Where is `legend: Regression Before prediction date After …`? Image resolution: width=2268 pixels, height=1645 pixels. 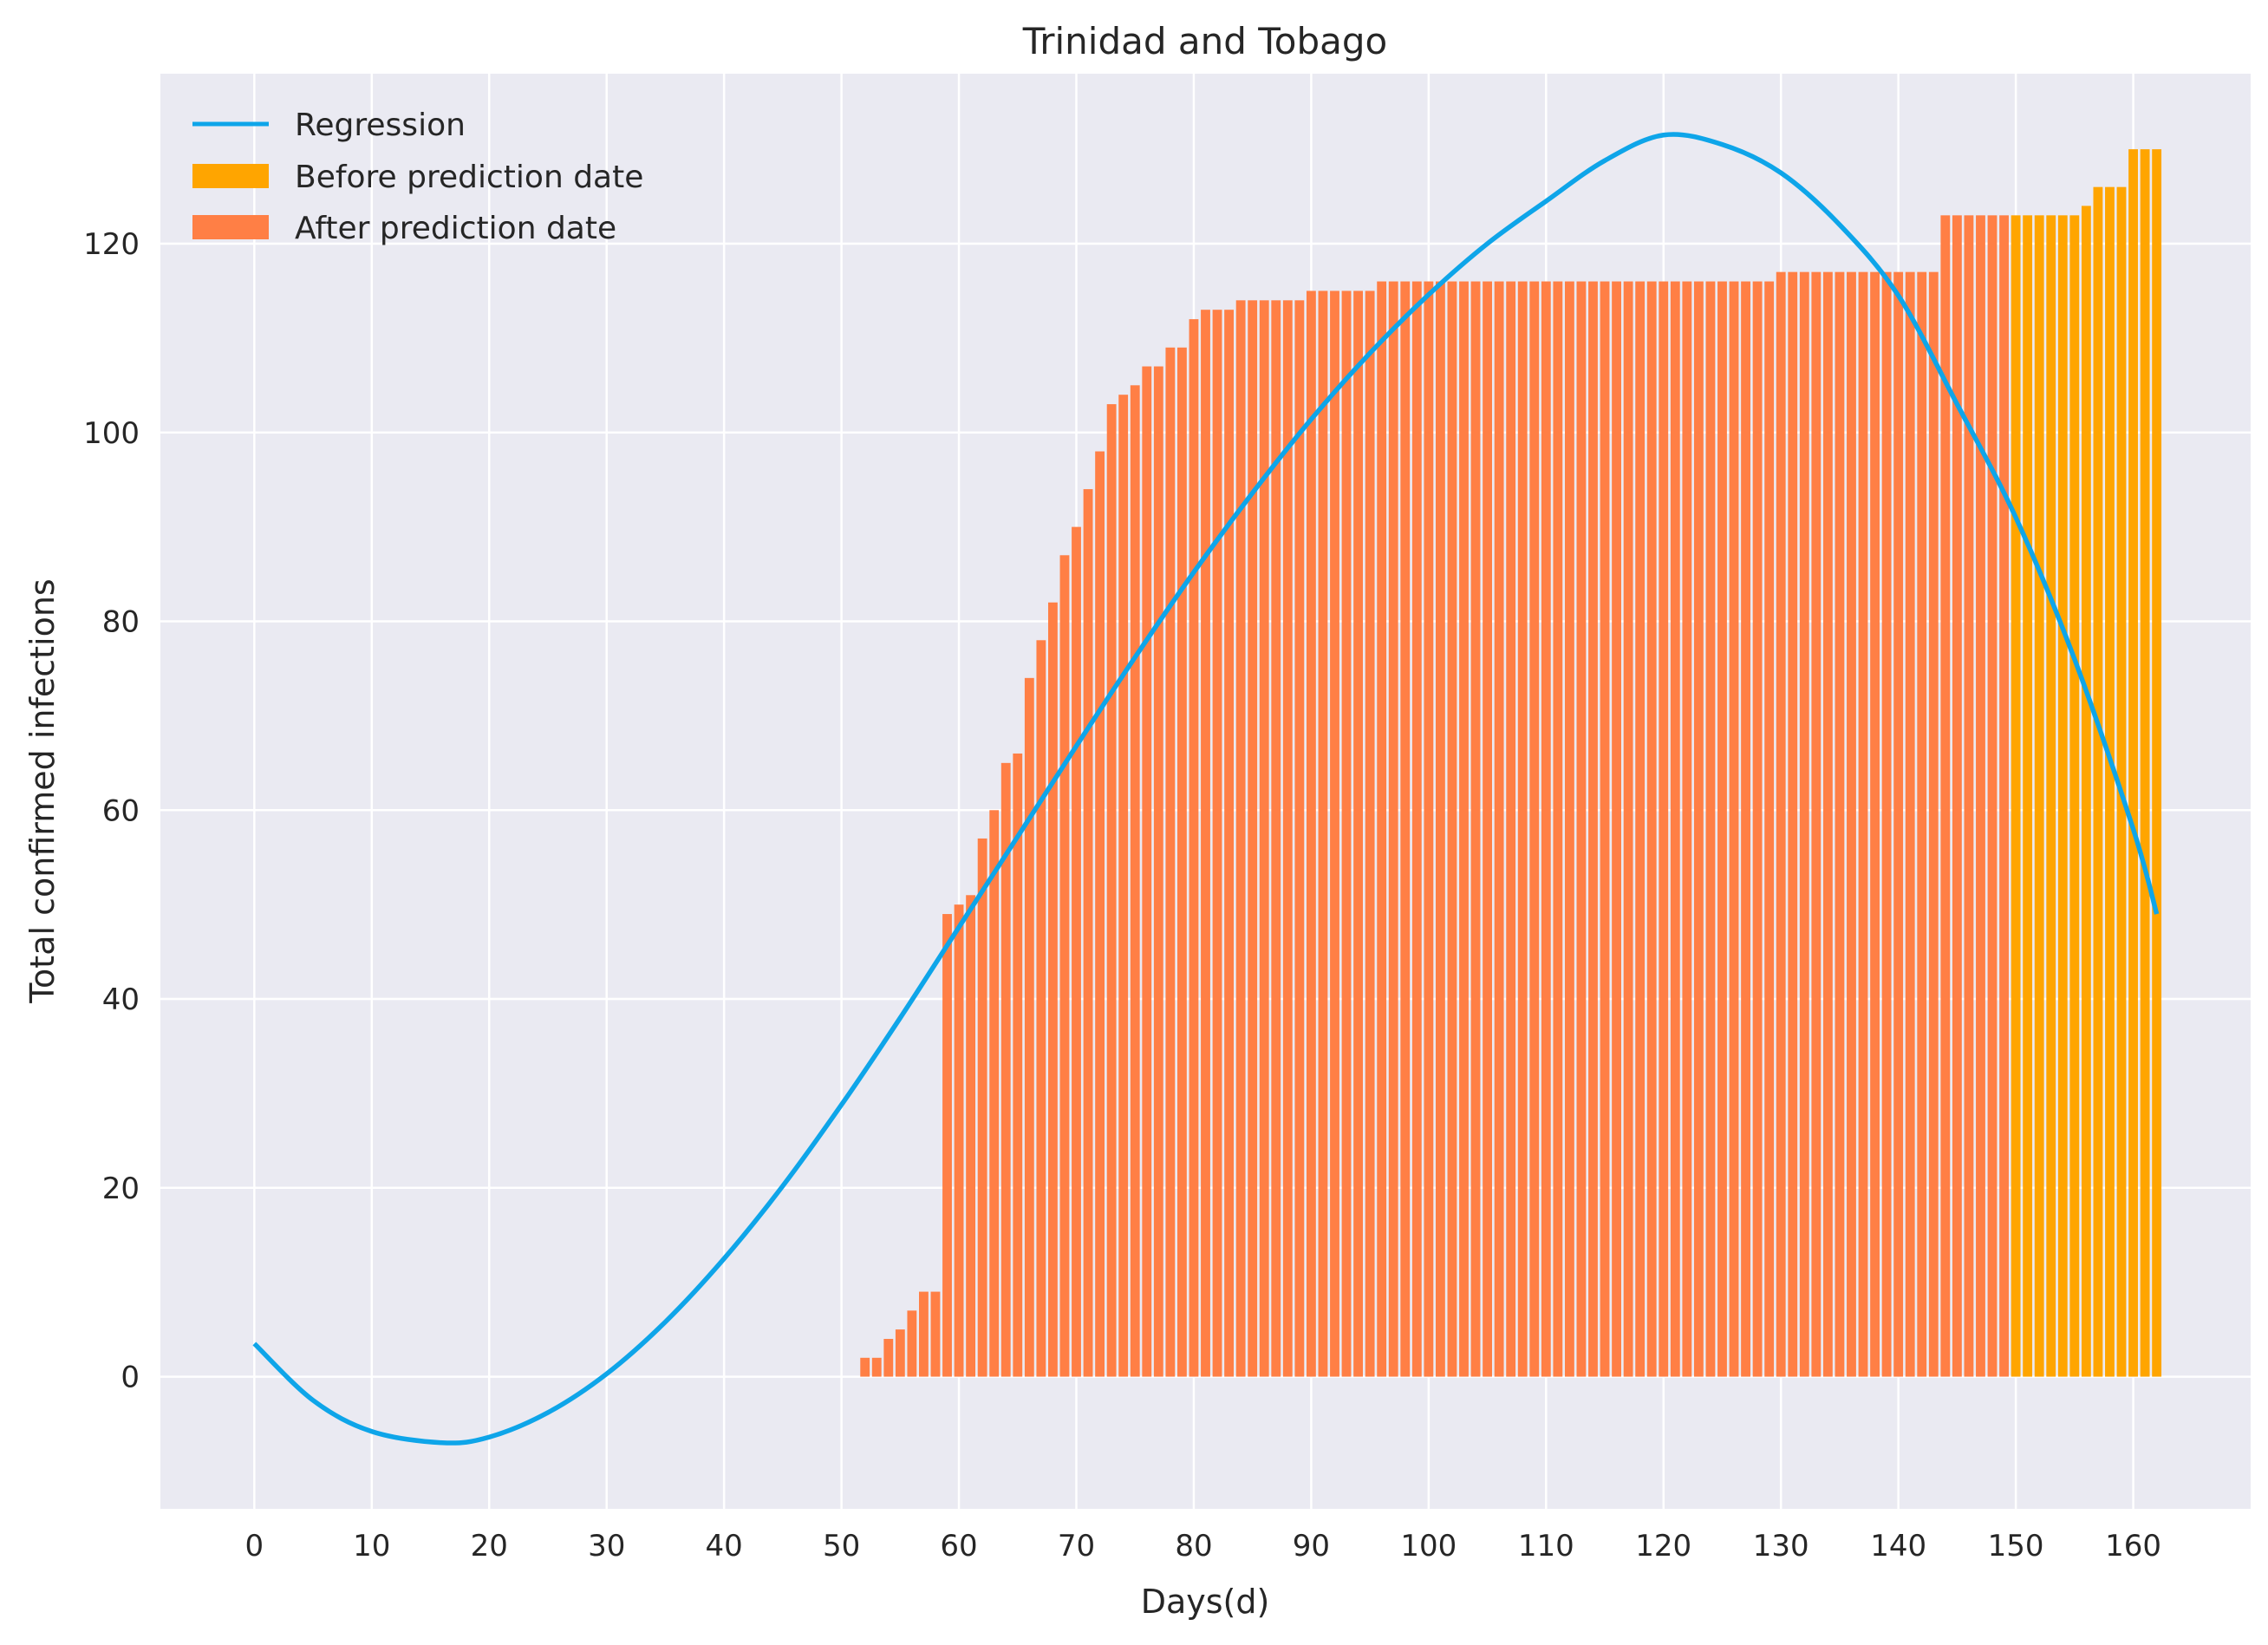
legend: Regression Before prediction date After … is located at coordinates (418, 177).